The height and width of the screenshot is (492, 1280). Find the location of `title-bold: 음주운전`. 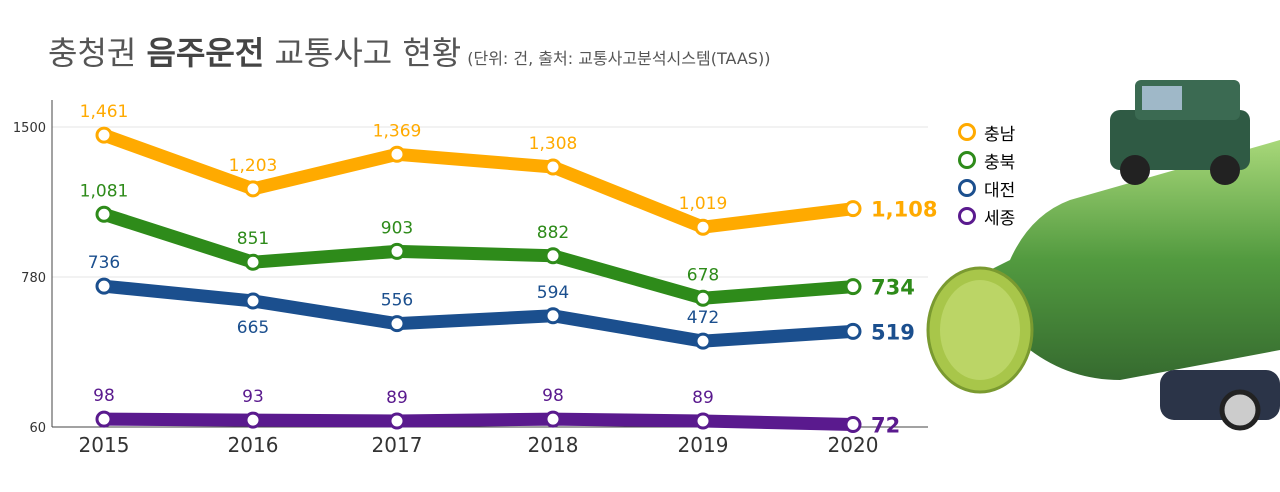

title-bold: 음주운전 is located at coordinates (205, 53).